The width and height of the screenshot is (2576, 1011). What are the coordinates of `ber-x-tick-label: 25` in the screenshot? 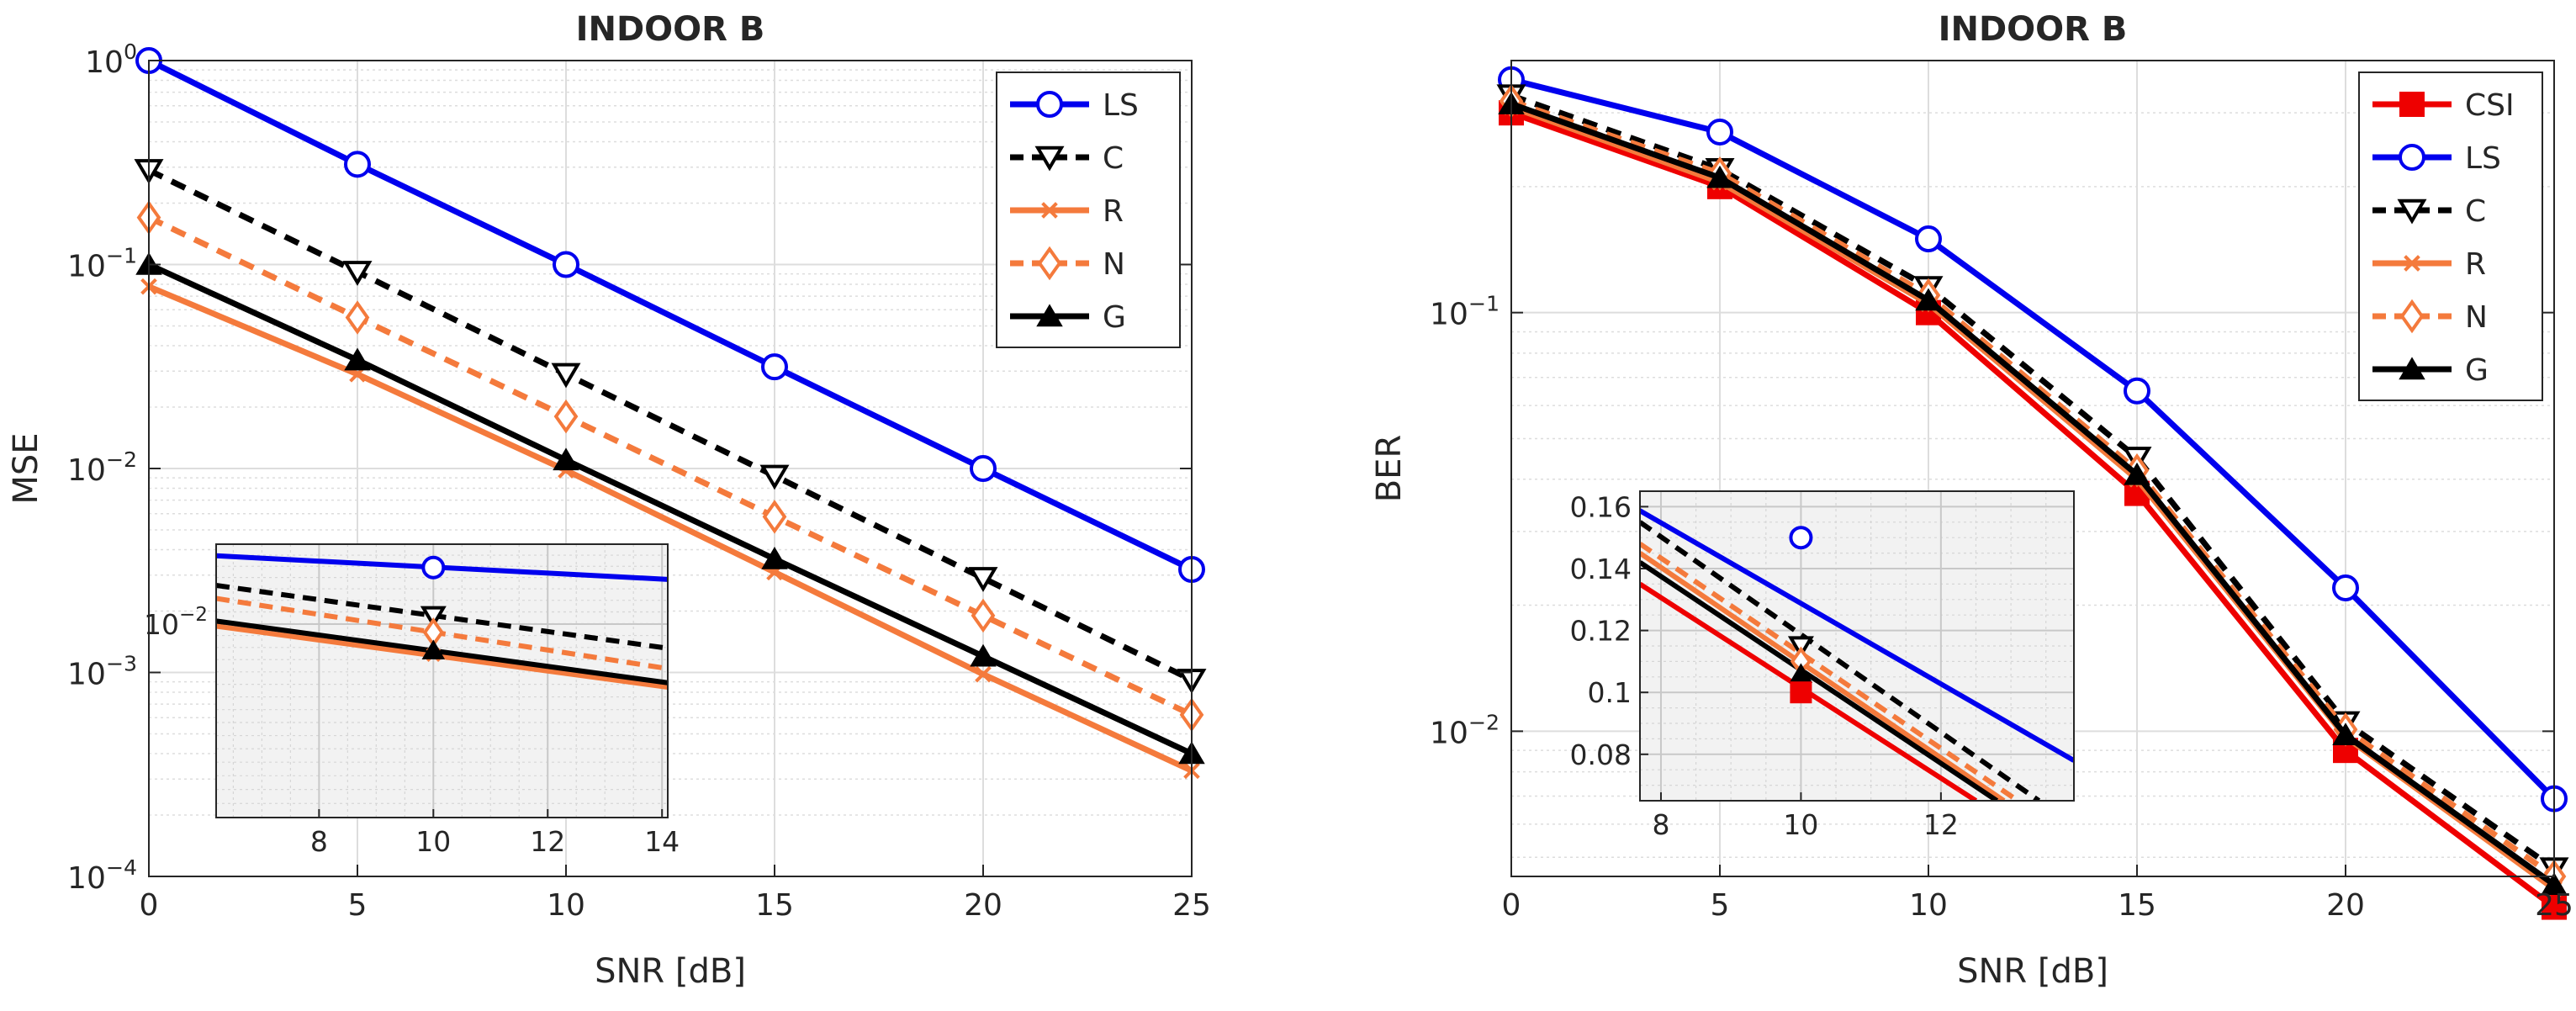 It's located at (2554, 905).